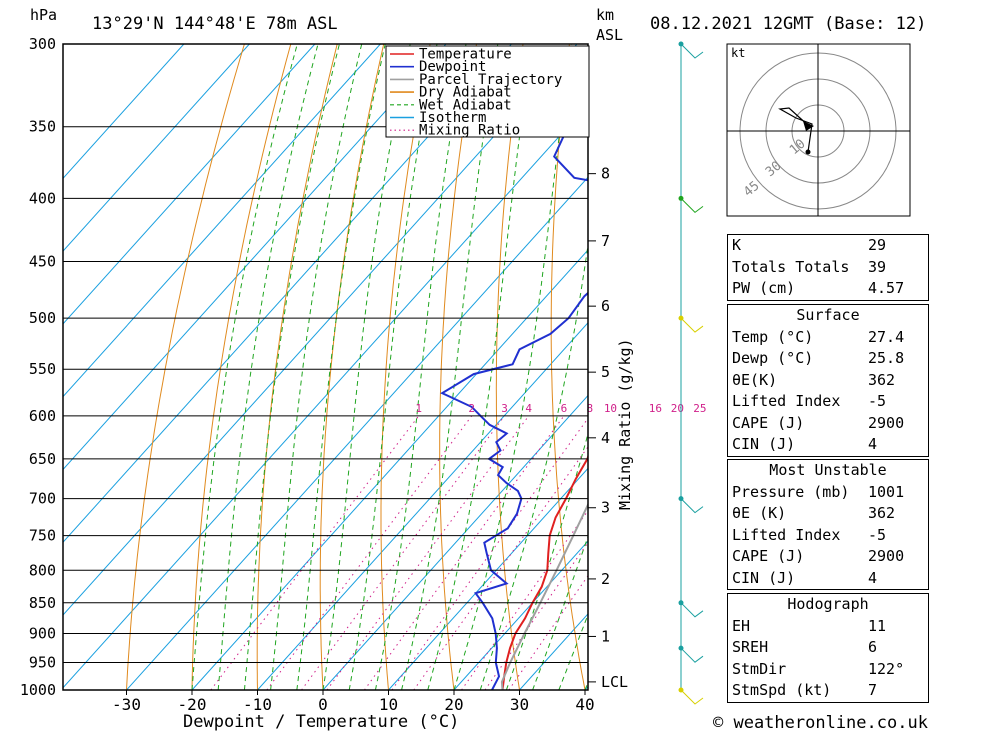 This screenshot has width=1000, height=733. I want to click on pressure-tick-label: 550, so click(42, 369).